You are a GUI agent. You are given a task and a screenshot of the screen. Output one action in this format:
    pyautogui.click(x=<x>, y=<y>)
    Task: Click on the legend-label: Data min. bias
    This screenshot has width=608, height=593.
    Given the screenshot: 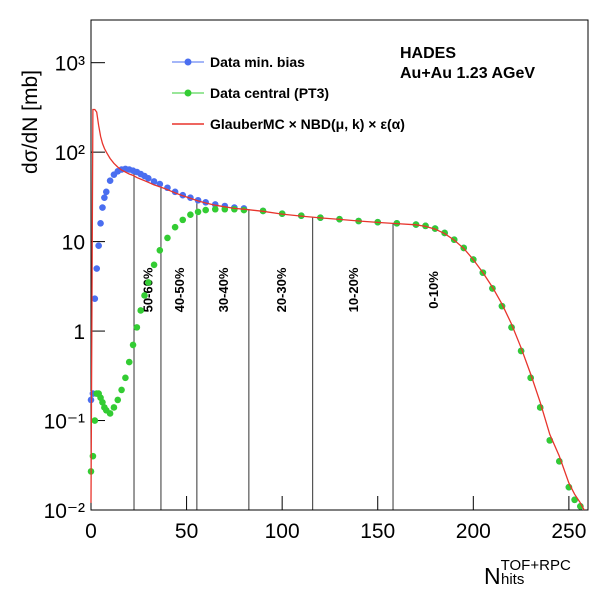 What is the action you would take?
    pyautogui.click(x=257, y=62)
    